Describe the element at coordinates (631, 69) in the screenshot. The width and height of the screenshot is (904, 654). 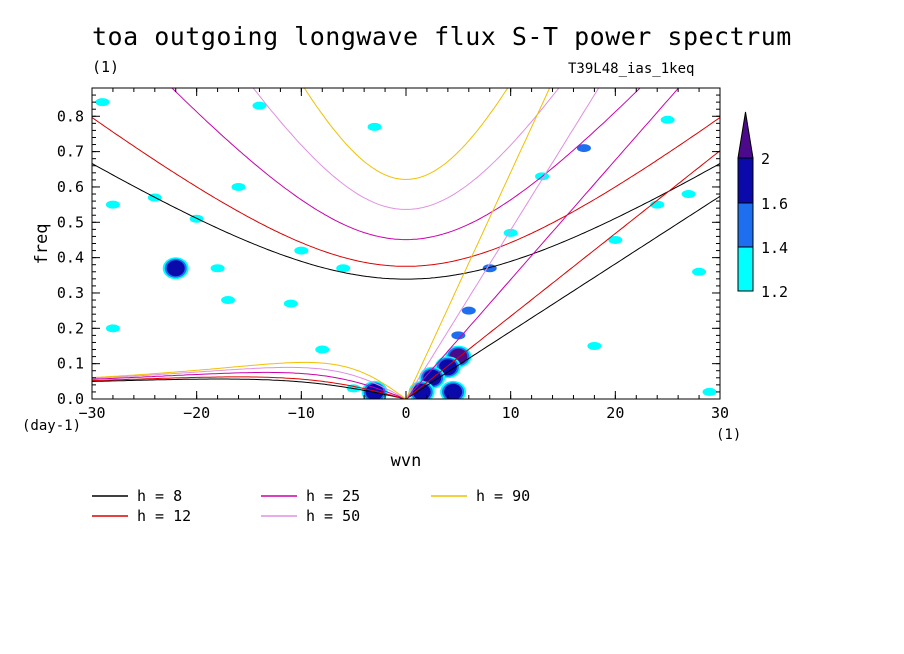
I see `experiment-label: T39L48_ias_1keq` at that location.